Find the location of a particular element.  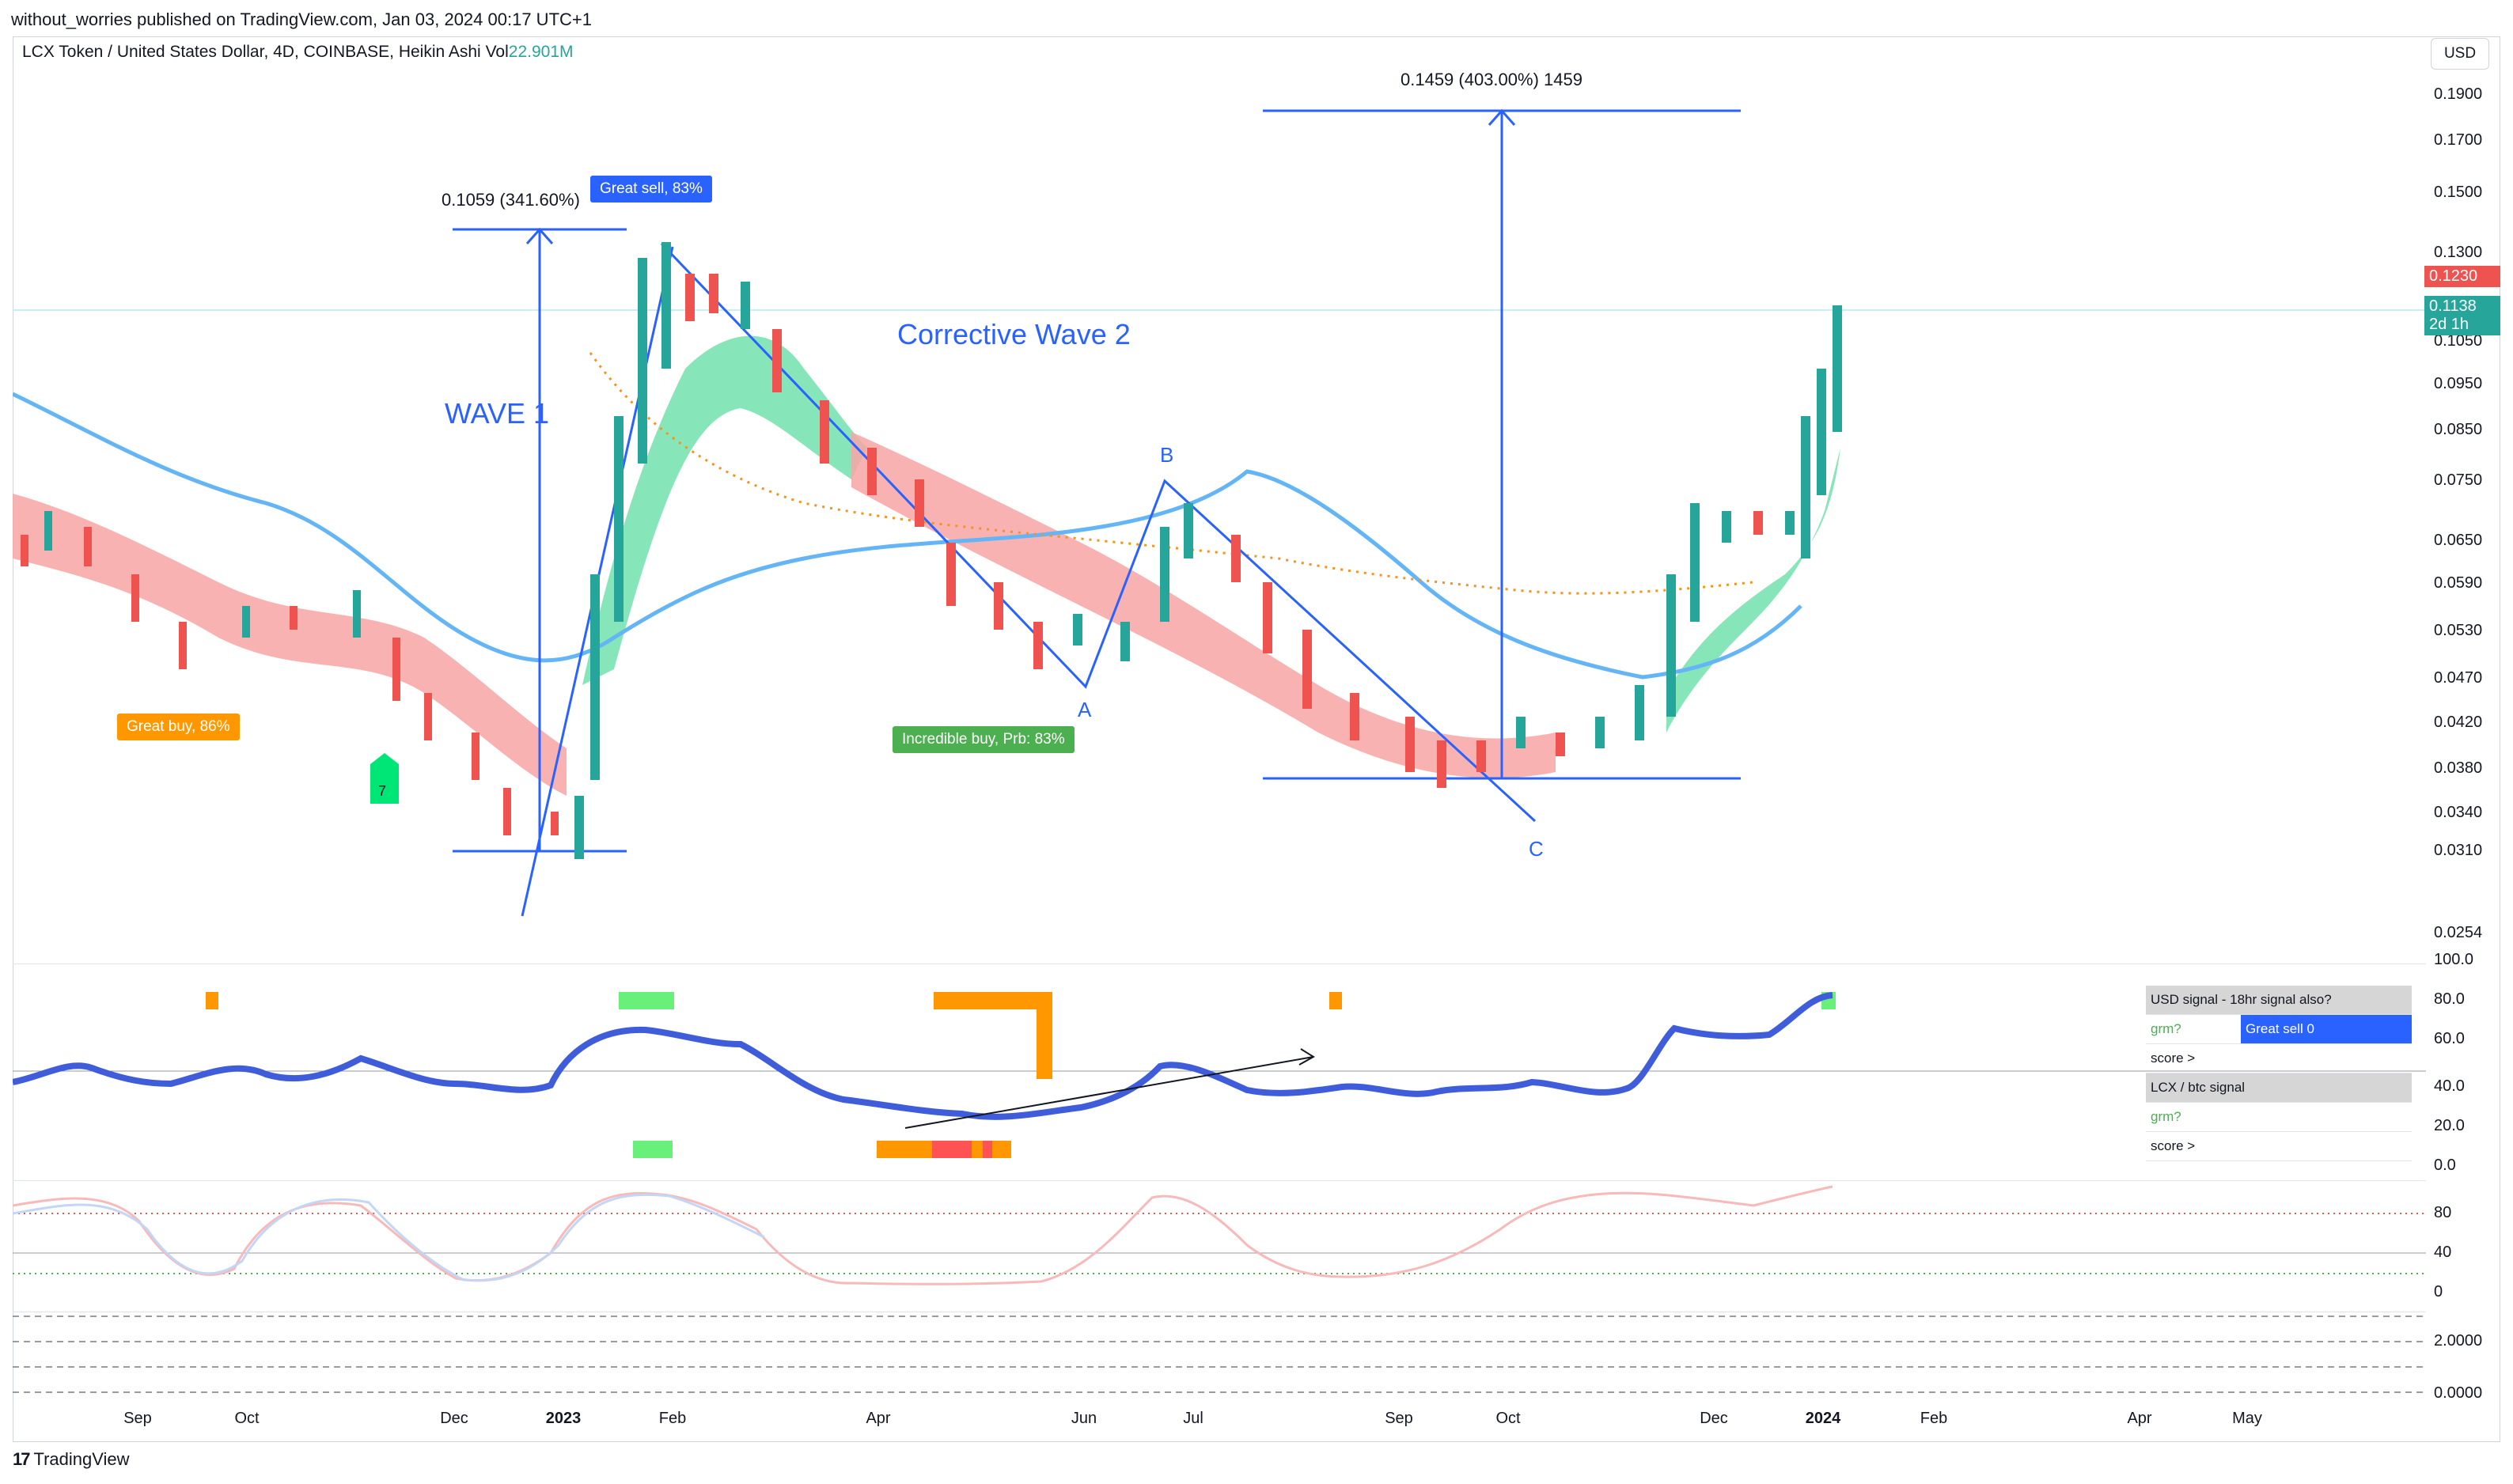

point-b-label: B is located at coordinates (1167, 455).